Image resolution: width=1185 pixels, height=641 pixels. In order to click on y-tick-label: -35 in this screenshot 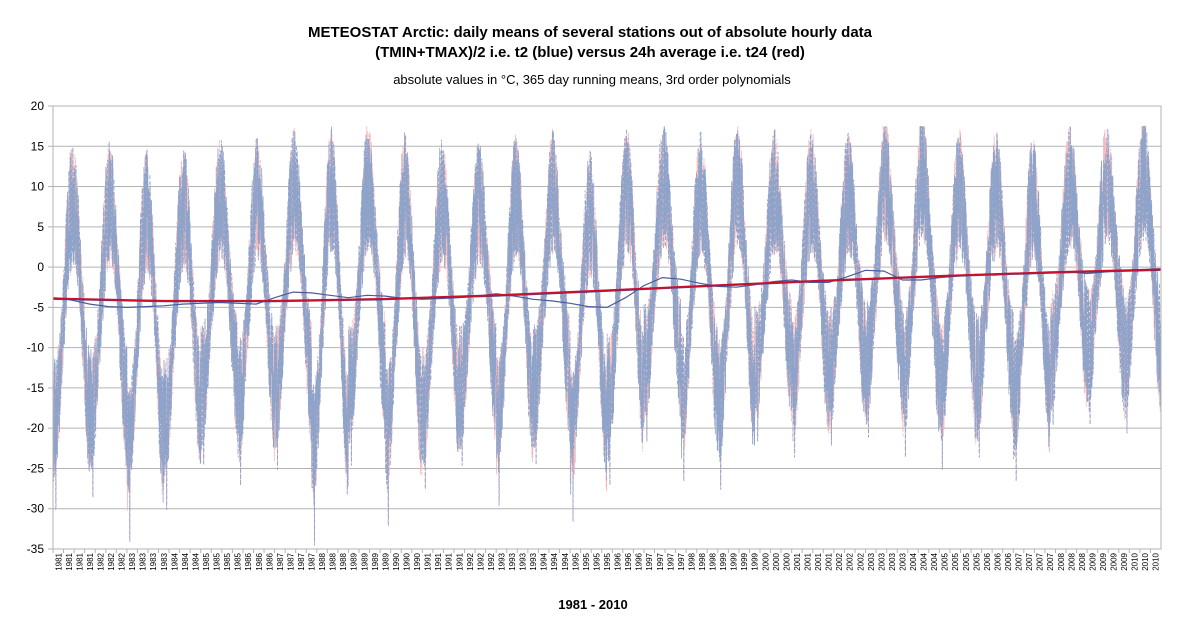, I will do `click(36, 549)`.